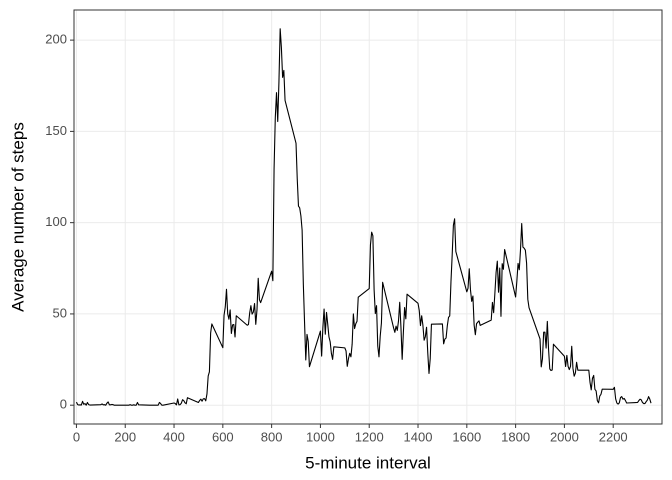 This screenshot has width=672, height=480. What do you see at coordinates (223, 436) in the screenshot?
I see `x-tick-label: 600` at bounding box center [223, 436].